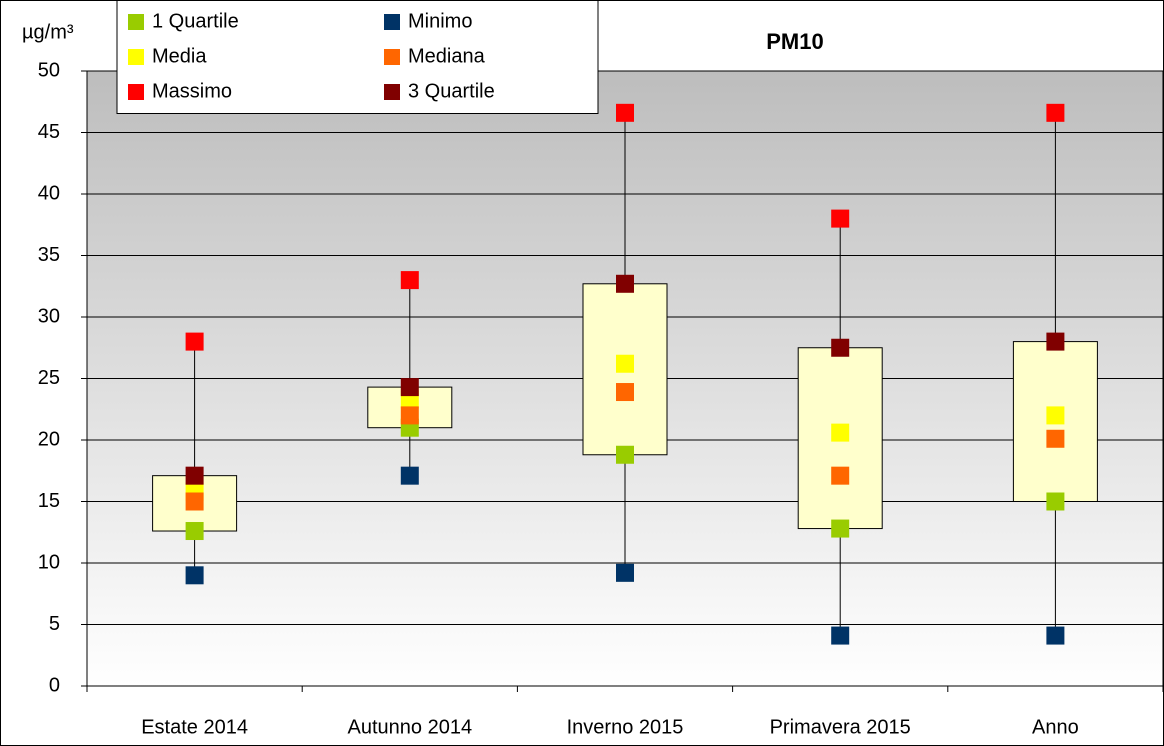  What do you see at coordinates (54, 624) in the screenshot?
I see `y-tick-label: 5` at bounding box center [54, 624].